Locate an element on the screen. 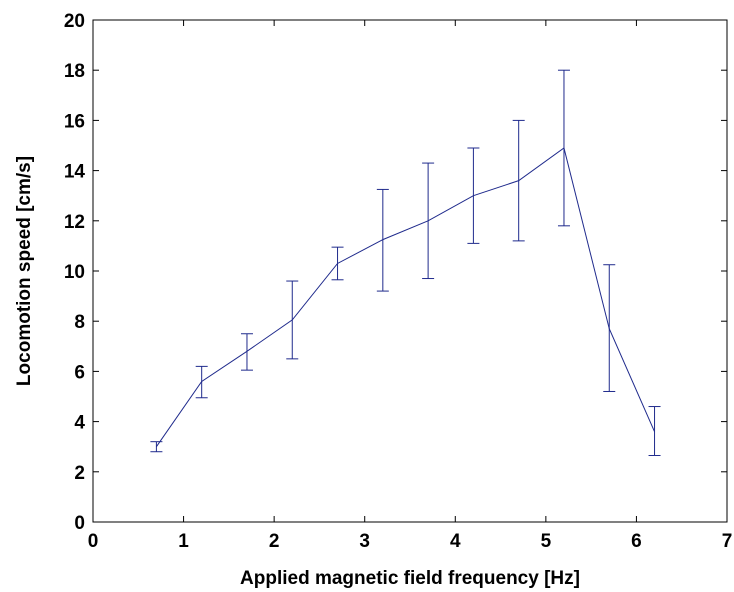 The height and width of the screenshot is (592, 734). y-tick-label: 14 is located at coordinates (75, 172).